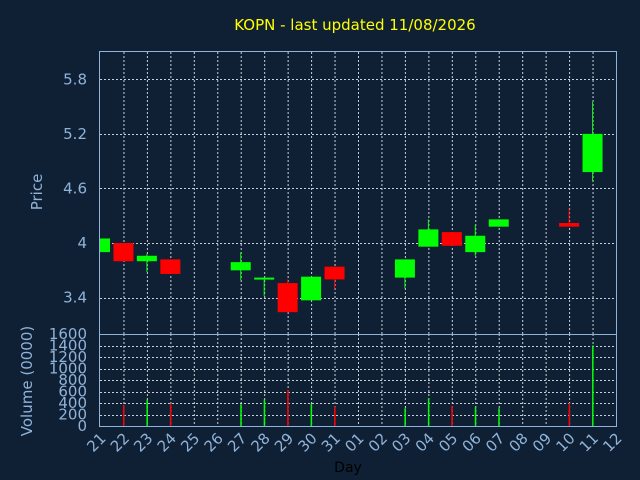  I want to click on x-tick-label: 06, so click(472, 442).